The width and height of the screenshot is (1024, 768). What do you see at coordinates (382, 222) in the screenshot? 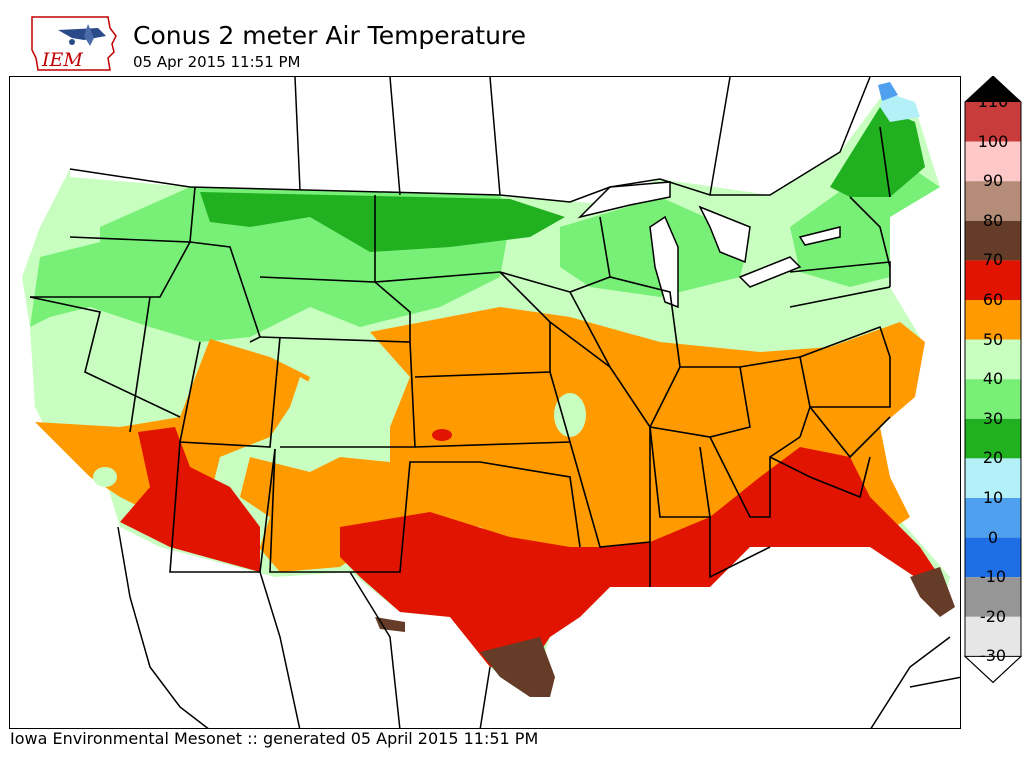
I see `band-20-30-northplains` at bounding box center [382, 222].